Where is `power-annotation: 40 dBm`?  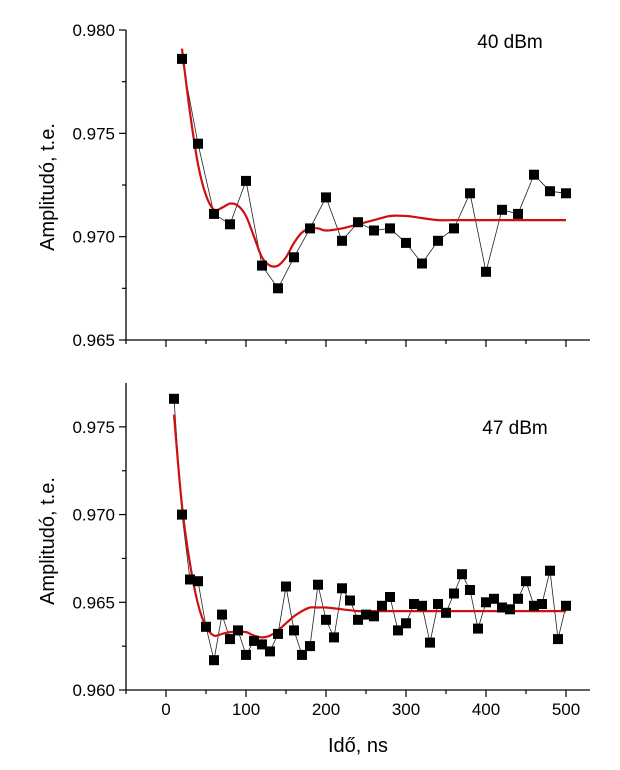 power-annotation: 40 dBm is located at coordinates (509, 42).